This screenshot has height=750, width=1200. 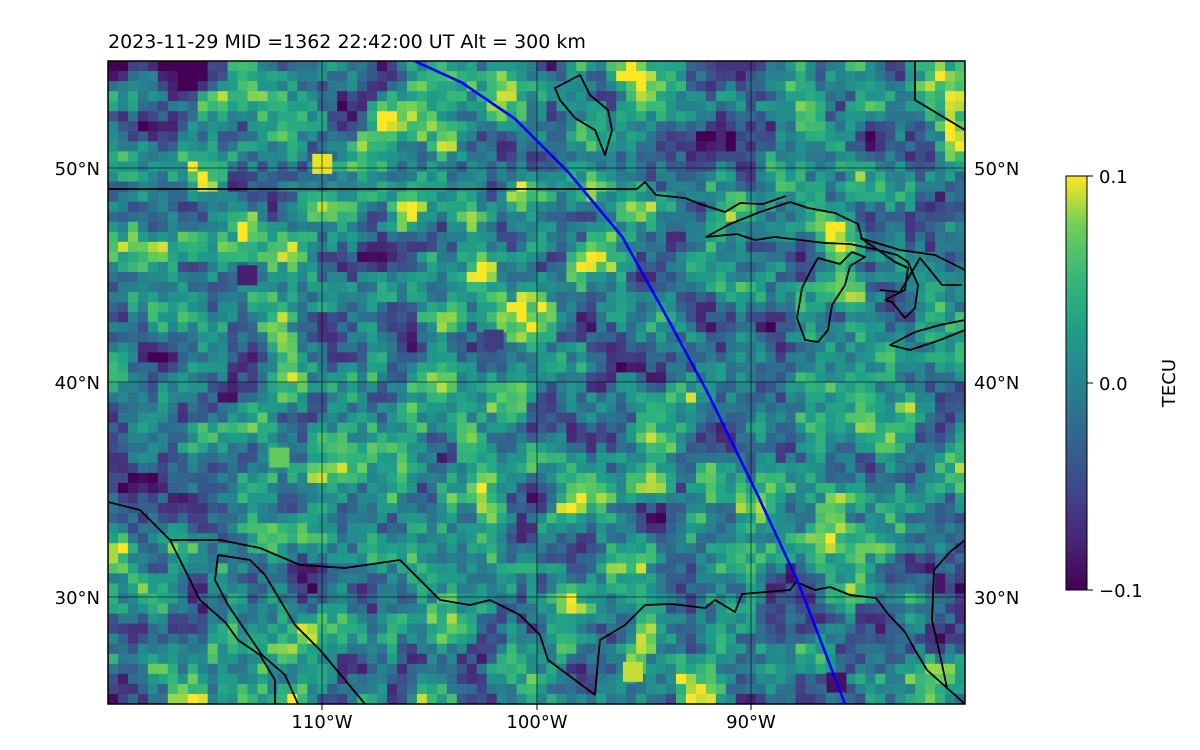 What do you see at coordinates (1113, 177) in the screenshot?
I see `colorbar-tick-label: 0.1` at bounding box center [1113, 177].